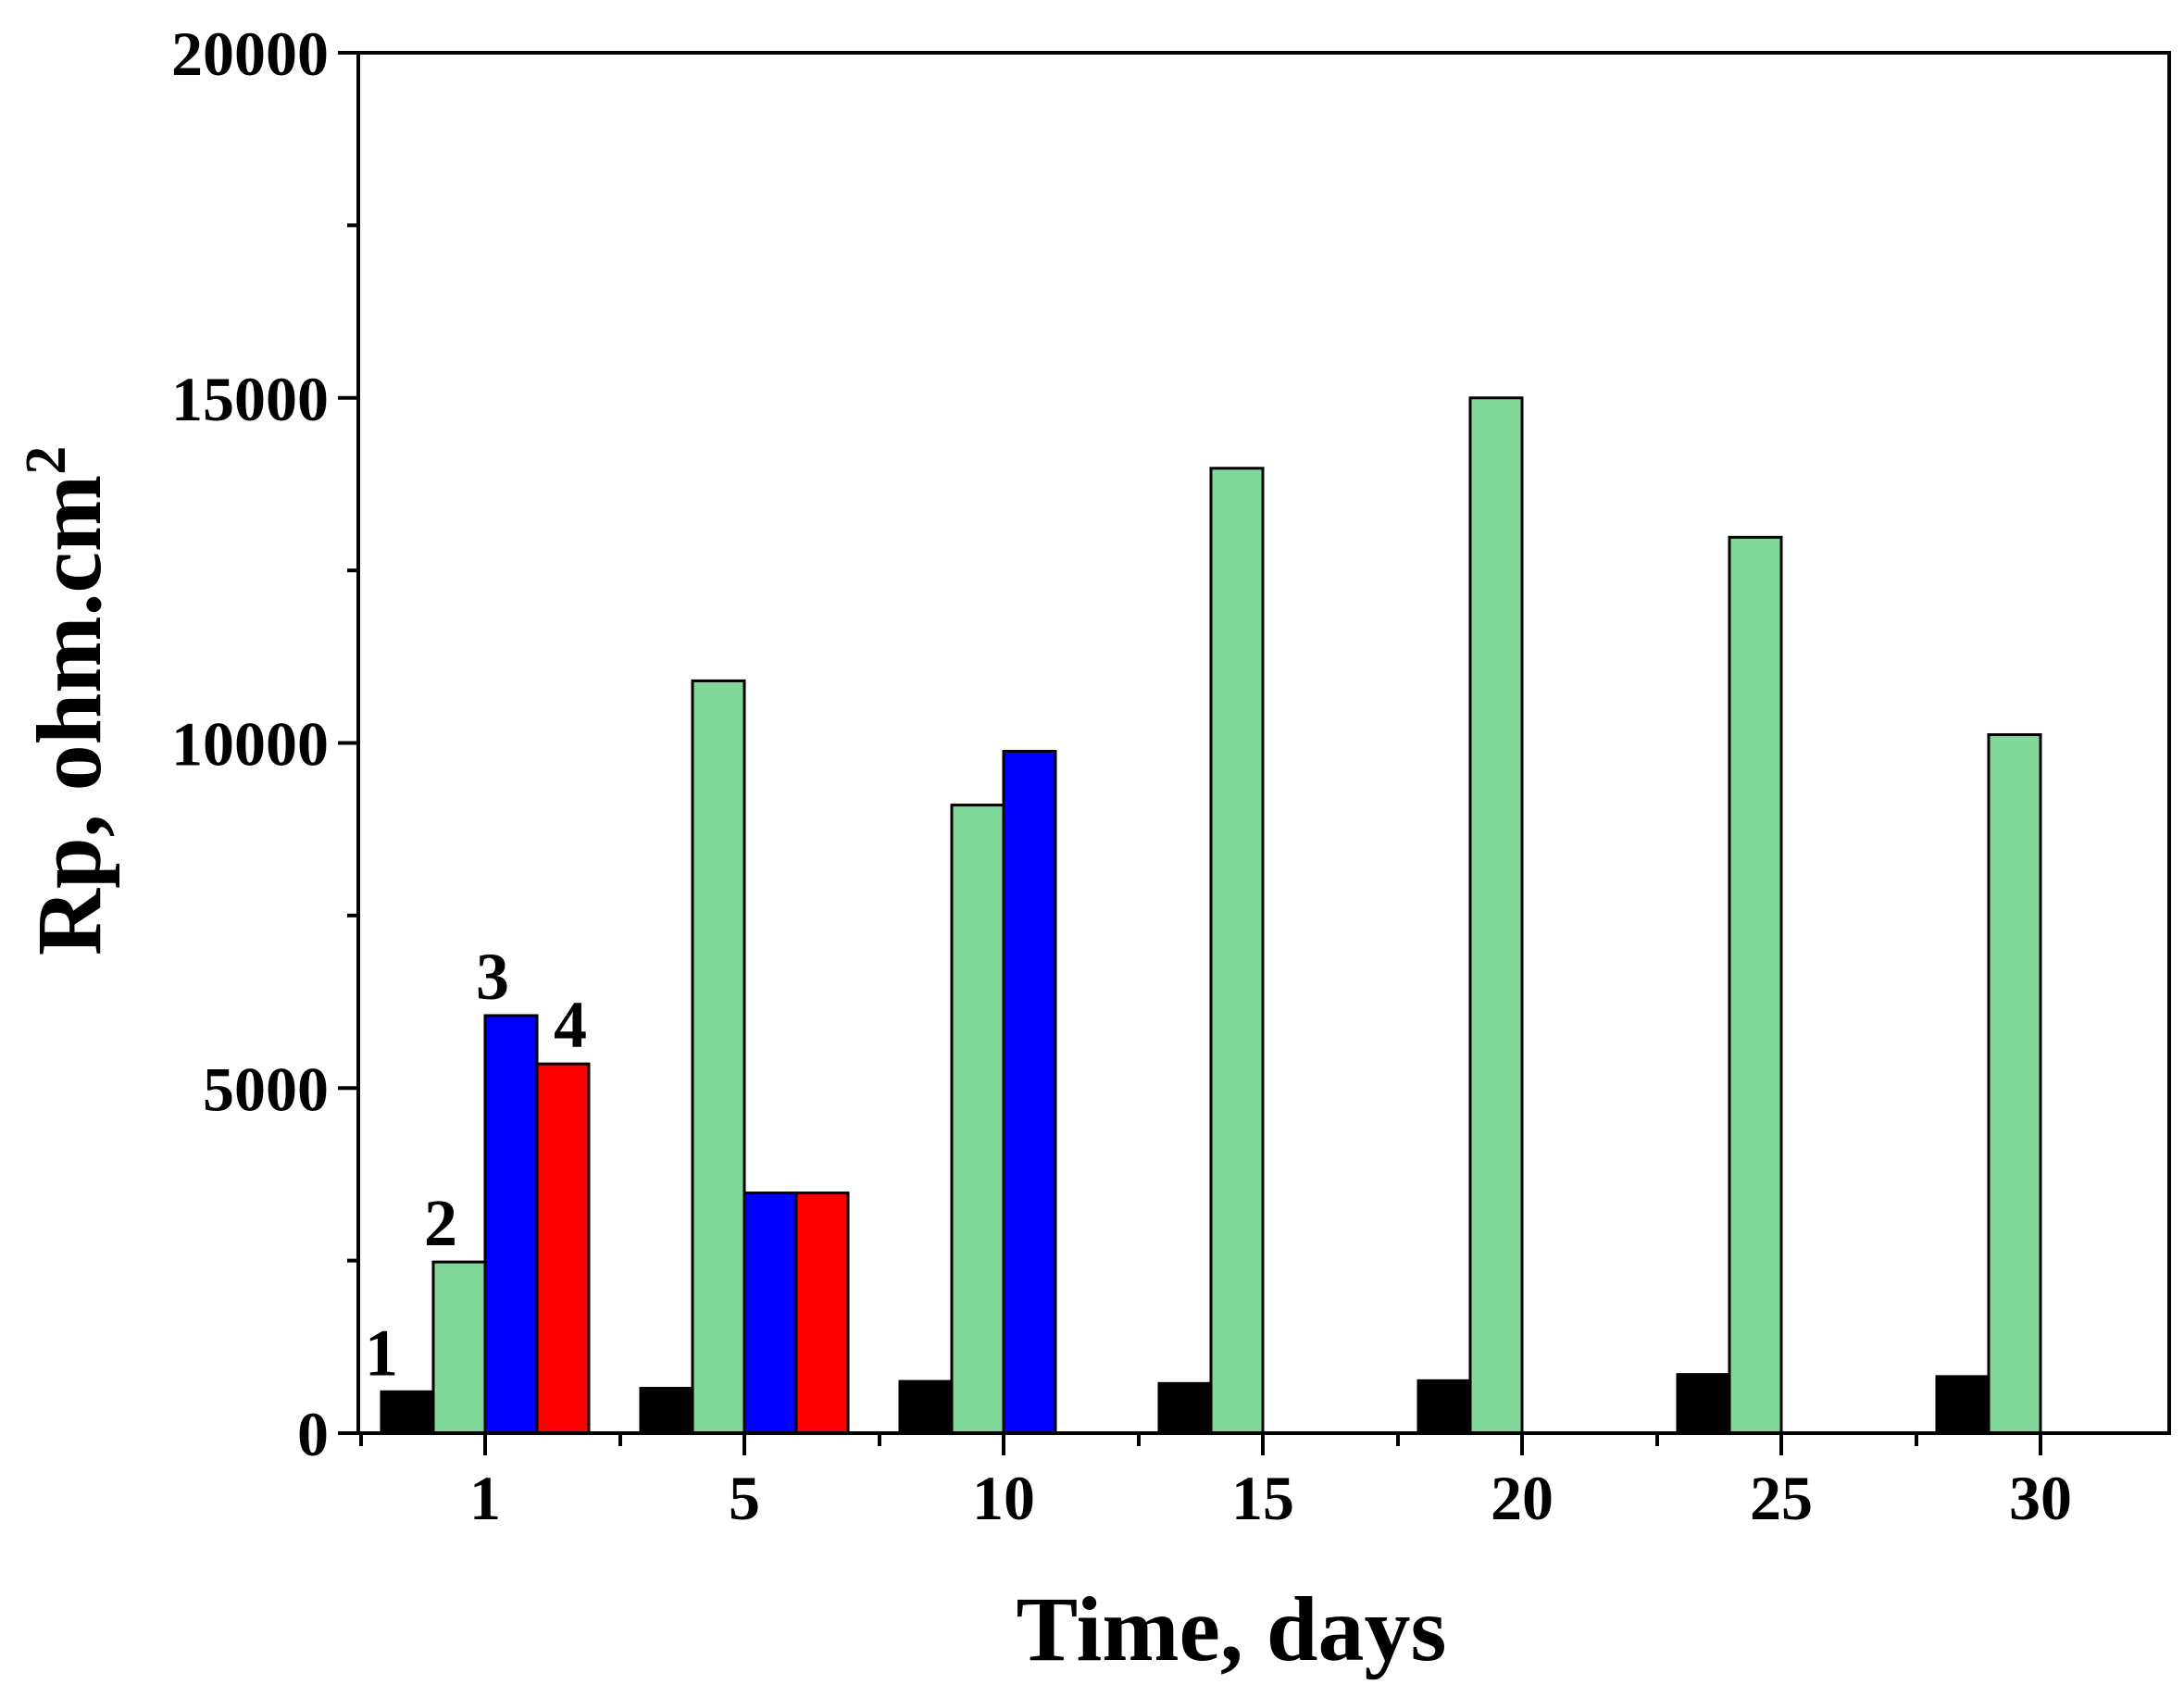 This screenshot has width=2184, height=1697. Describe the element at coordinates (1522, 1498) in the screenshot. I see `x-tick-label: 20` at that location.